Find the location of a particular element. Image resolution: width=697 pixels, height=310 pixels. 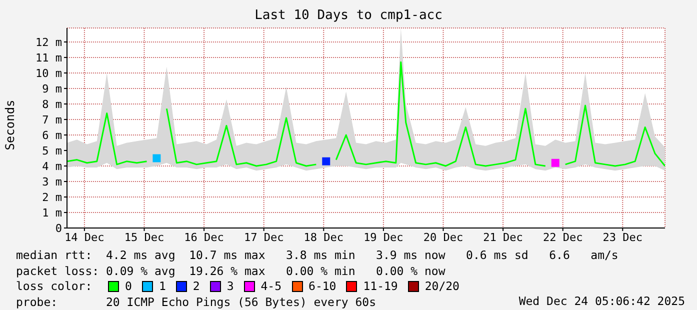

text: median rtt: 4.2 ms avg 10.7 ms max 3.8 ms min 3.9 ms now 0.6 ms sd 6.6 am/s is located at coordinates (317, 256).